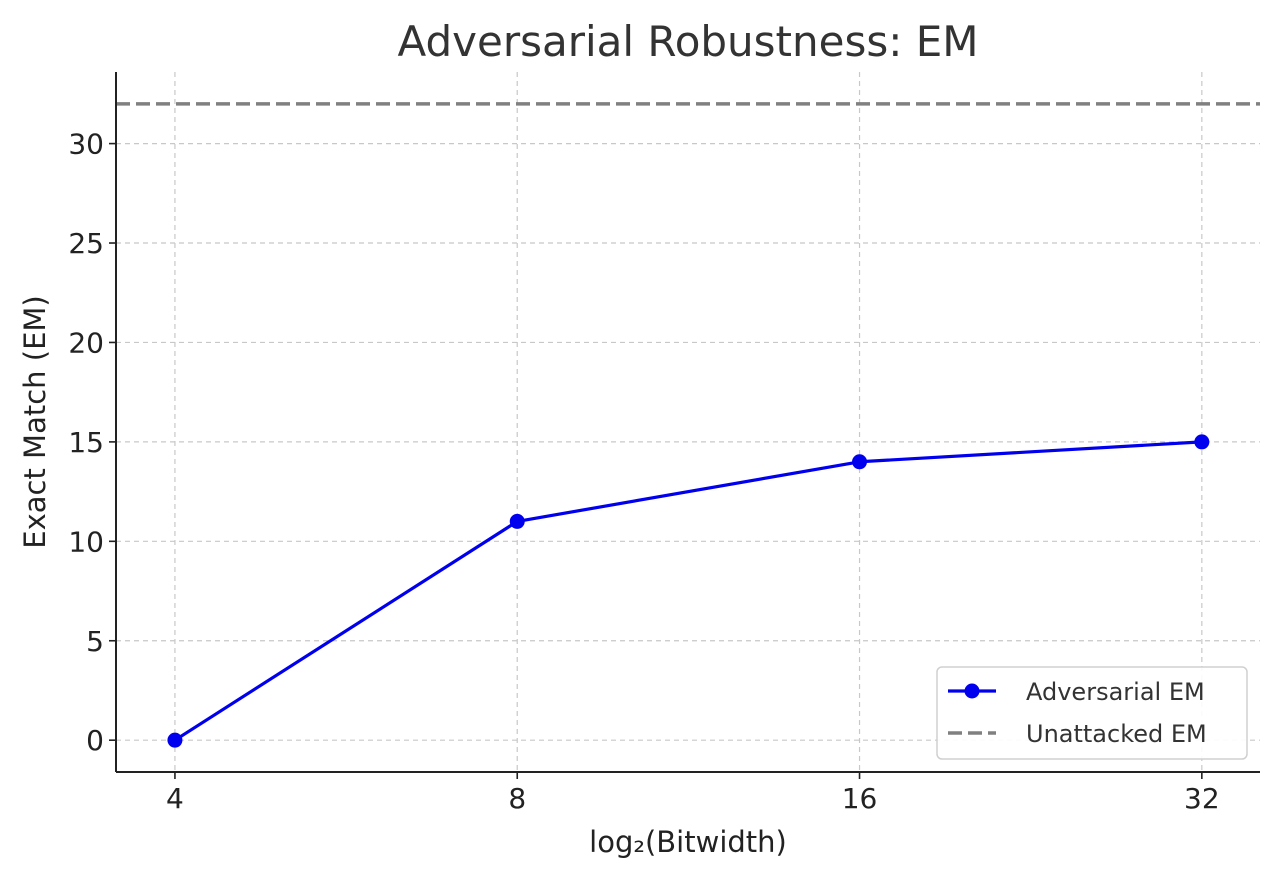 Image resolution: width=1280 pixels, height=880 pixels. What do you see at coordinates (86, 442) in the screenshot?
I see `y-tick-label: 15` at bounding box center [86, 442].